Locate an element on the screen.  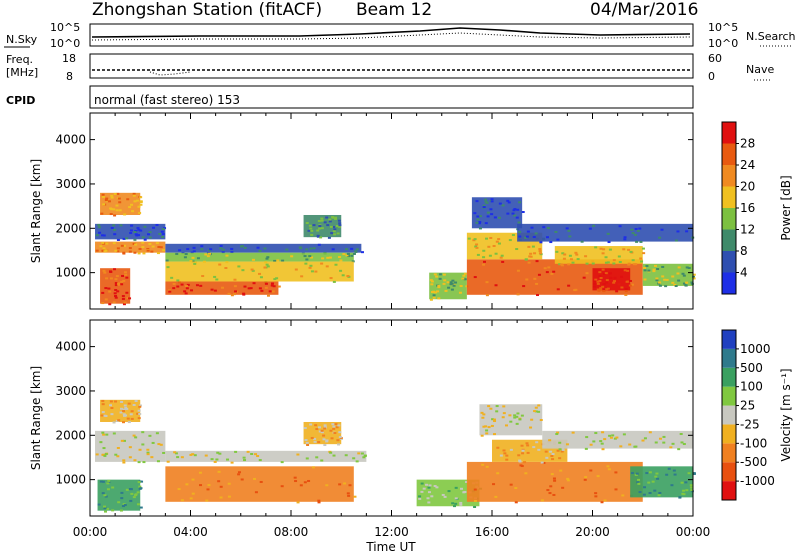
time-tick-label: 16:00 is located at coordinates (492, 532).